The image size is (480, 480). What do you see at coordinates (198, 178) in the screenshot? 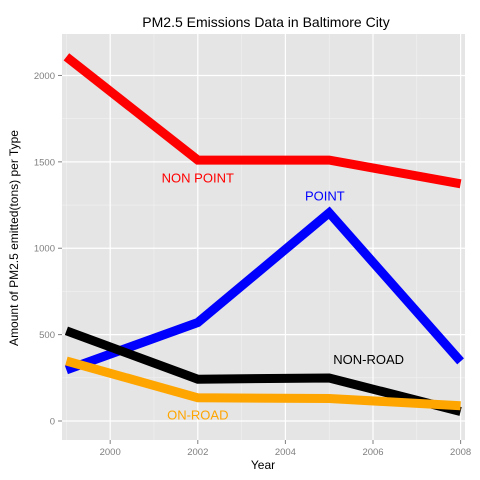
I see `series-label-non-point: NON POINT` at bounding box center [198, 178].